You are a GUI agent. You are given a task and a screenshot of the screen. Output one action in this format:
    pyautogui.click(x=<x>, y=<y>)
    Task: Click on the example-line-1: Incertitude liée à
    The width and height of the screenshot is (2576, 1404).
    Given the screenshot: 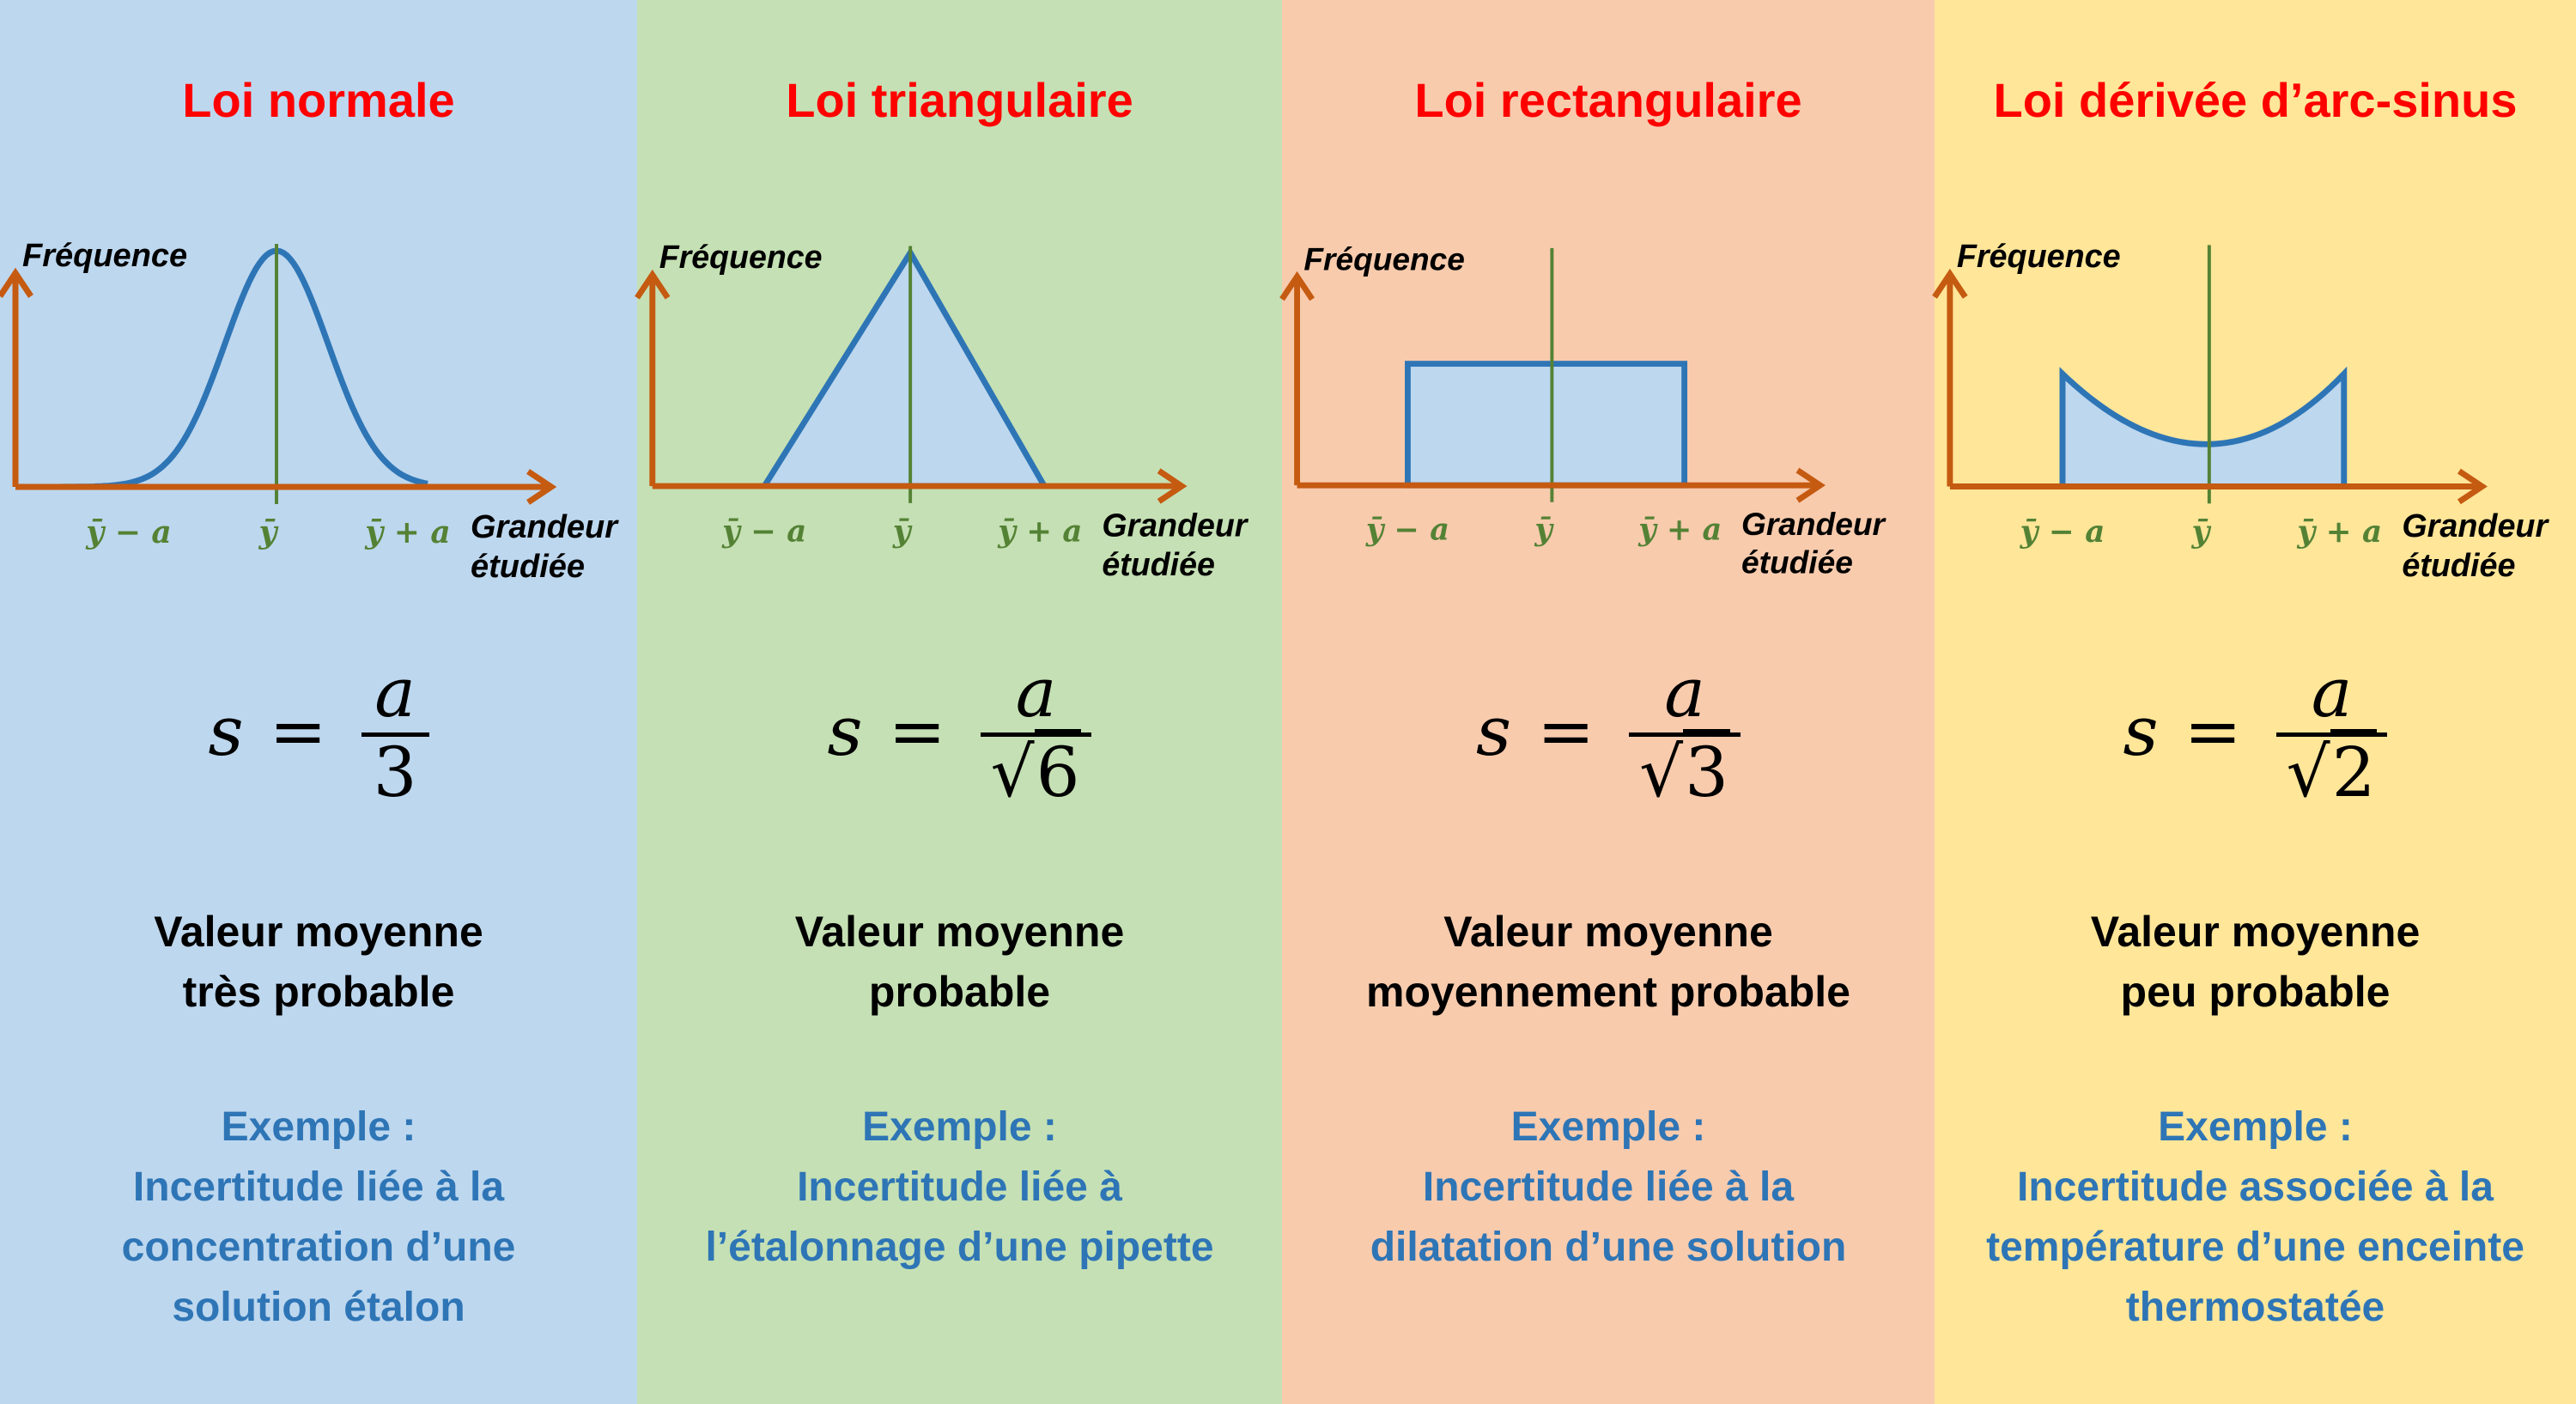 What is the action you would take?
    pyautogui.click(x=959, y=1187)
    